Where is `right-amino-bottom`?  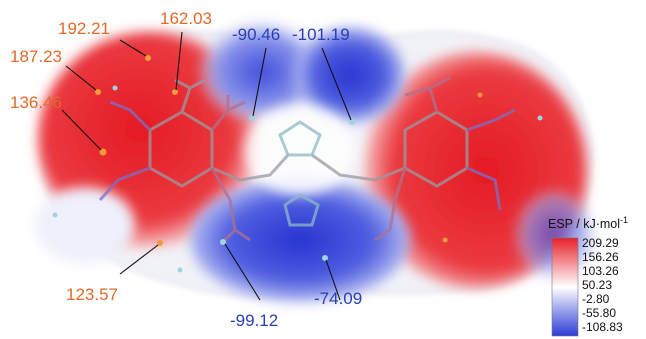
right-amino-bottom is located at coordinates (484, 188).